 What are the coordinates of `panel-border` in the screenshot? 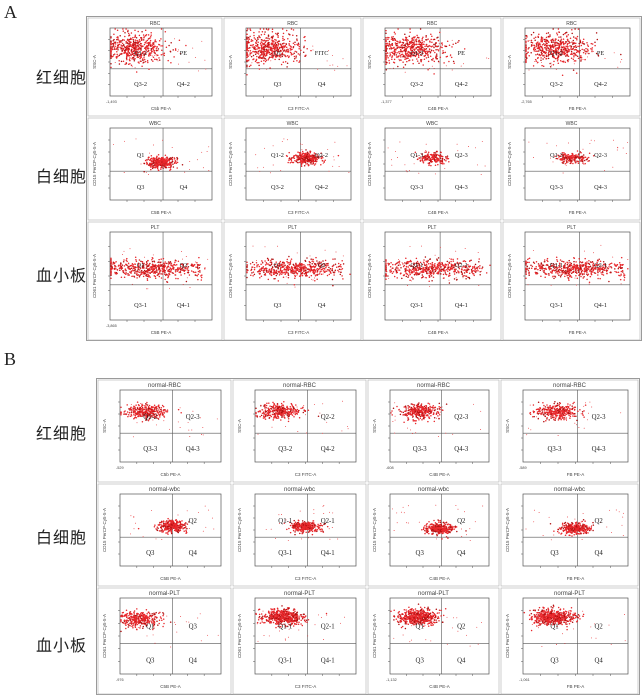 It's located at (292, 281).